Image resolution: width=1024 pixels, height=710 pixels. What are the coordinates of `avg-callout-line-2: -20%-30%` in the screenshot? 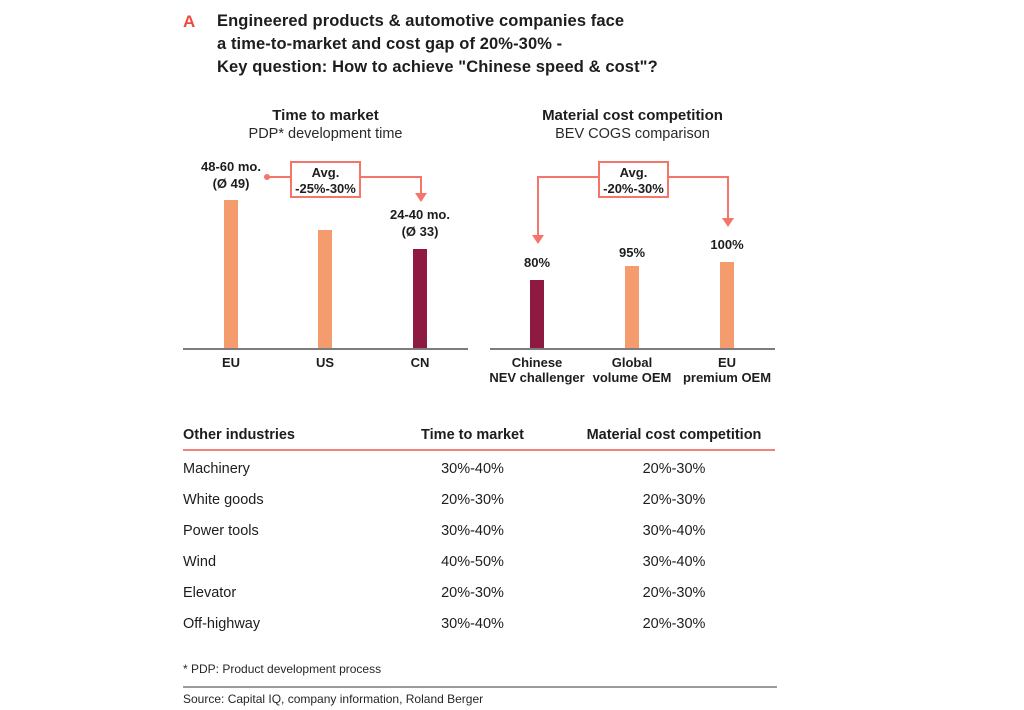 It's located at (633, 188).